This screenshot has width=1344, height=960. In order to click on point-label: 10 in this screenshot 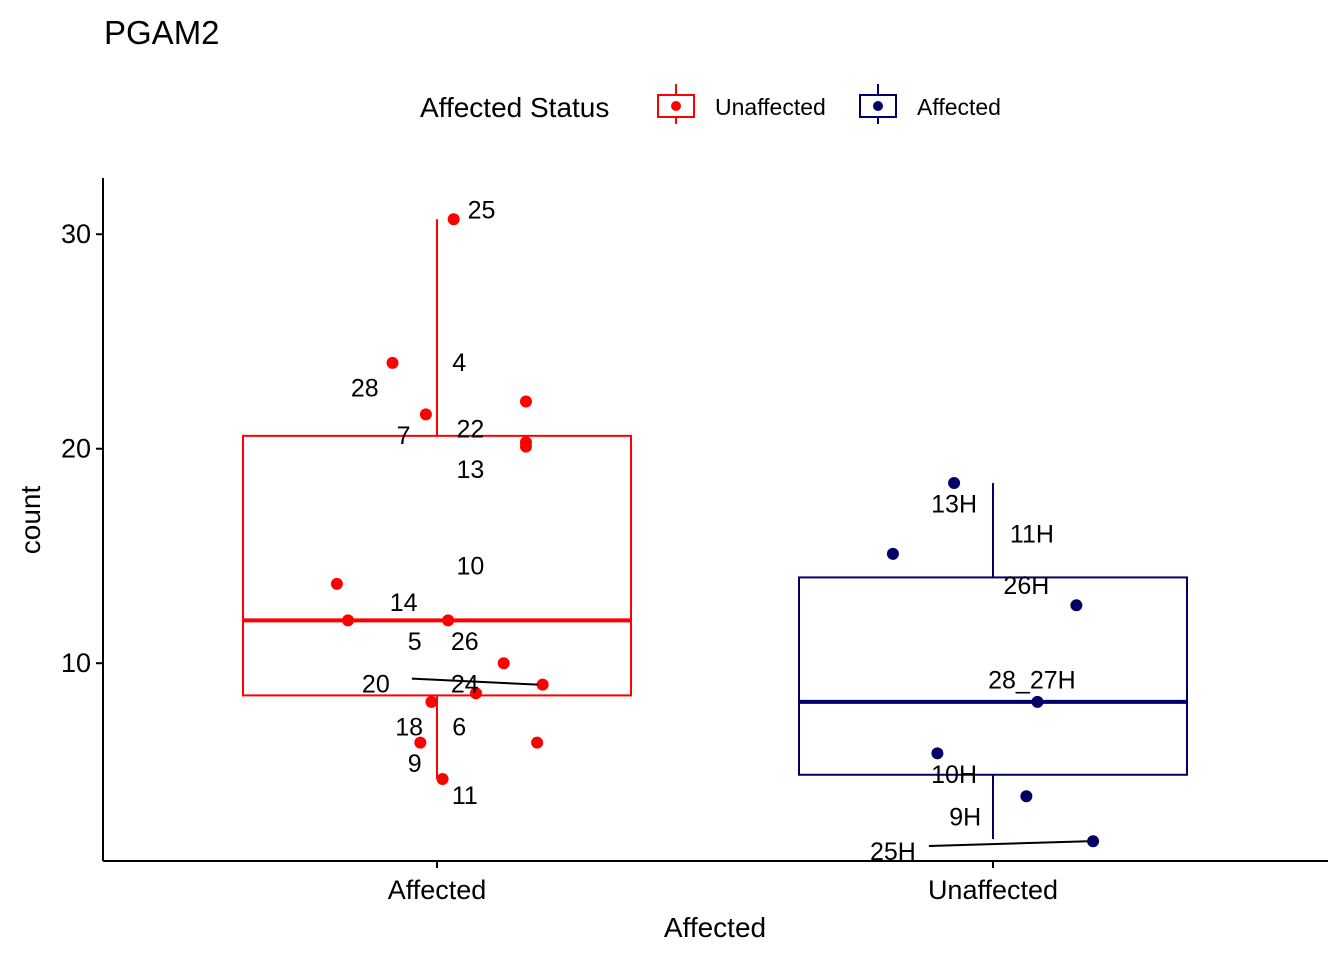, I will do `click(470, 567)`.